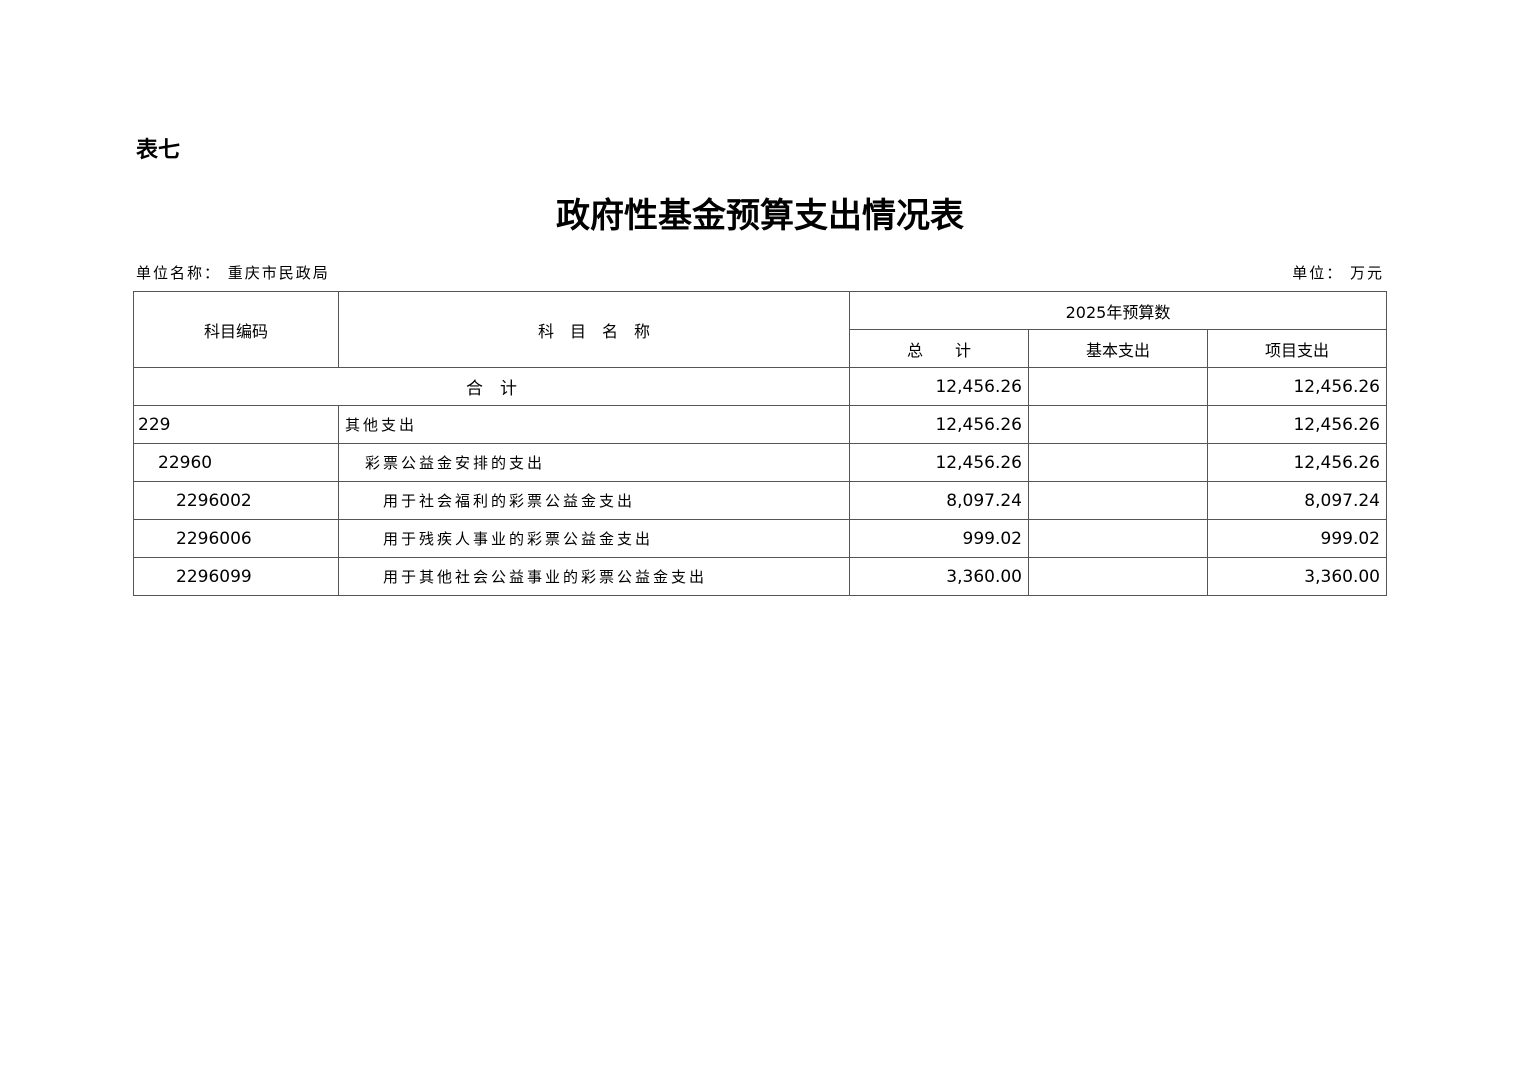 The image size is (1520, 1074). I want to click on row-code: 22960, so click(236, 462).